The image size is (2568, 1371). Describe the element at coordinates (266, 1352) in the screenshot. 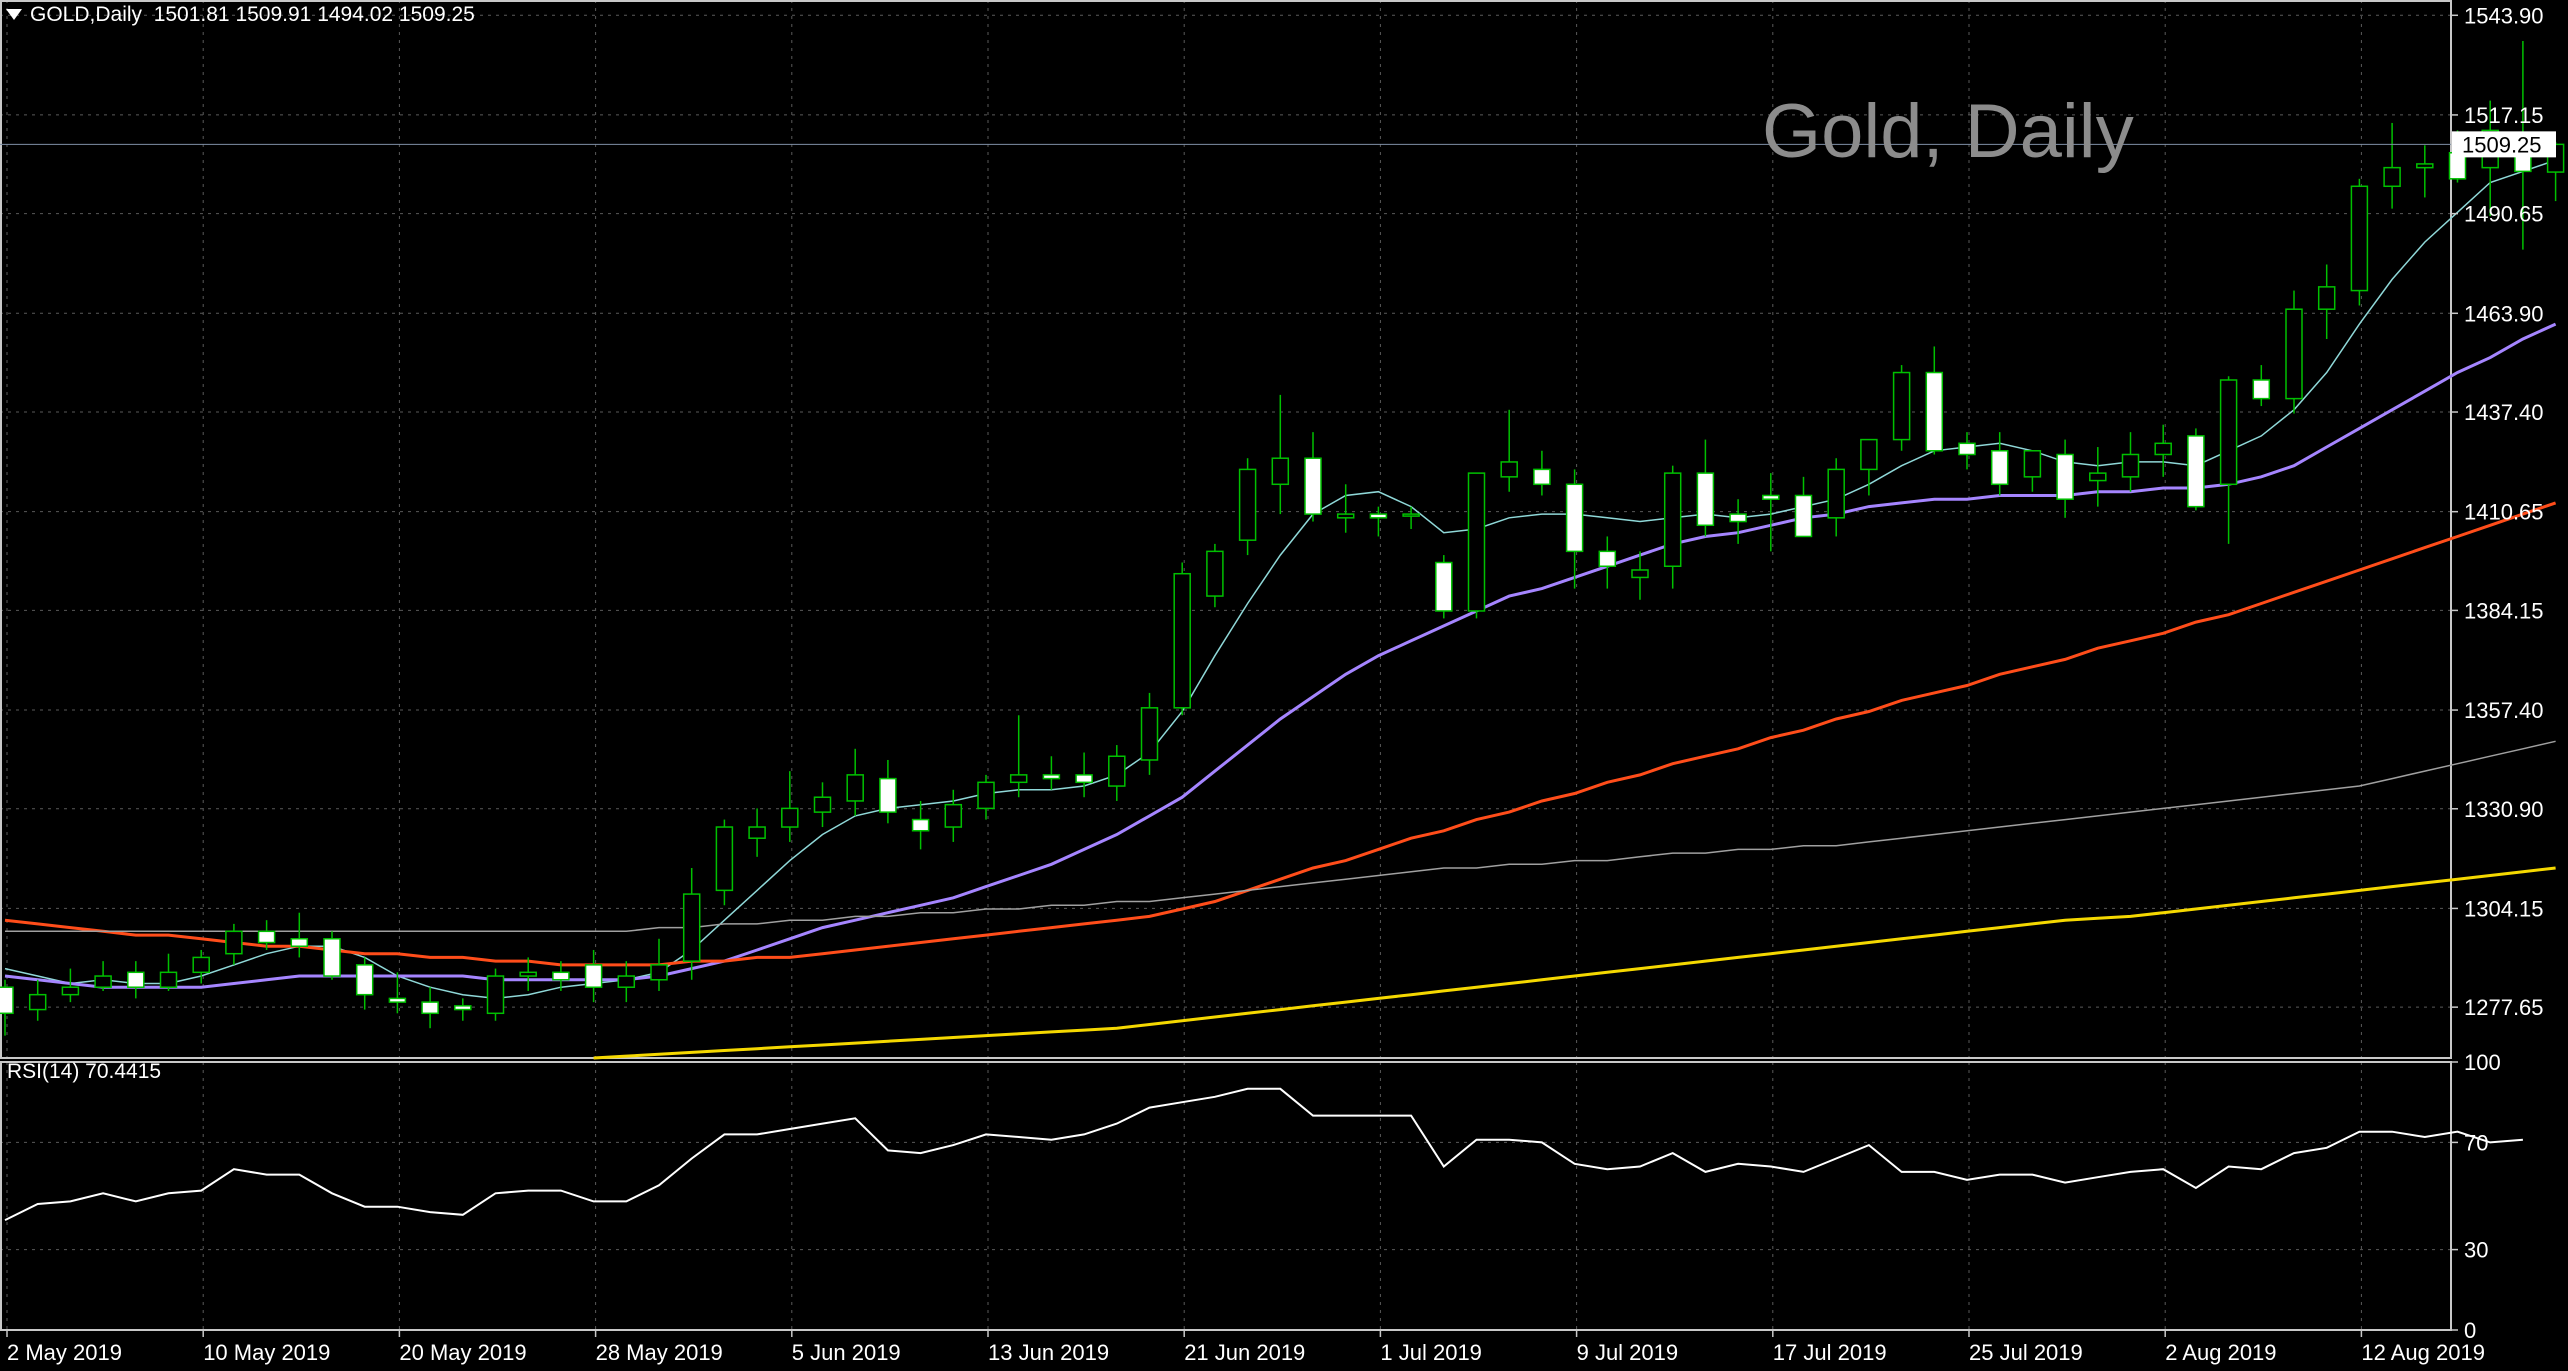

I see `time-axis-label: 10 May 2019` at that location.